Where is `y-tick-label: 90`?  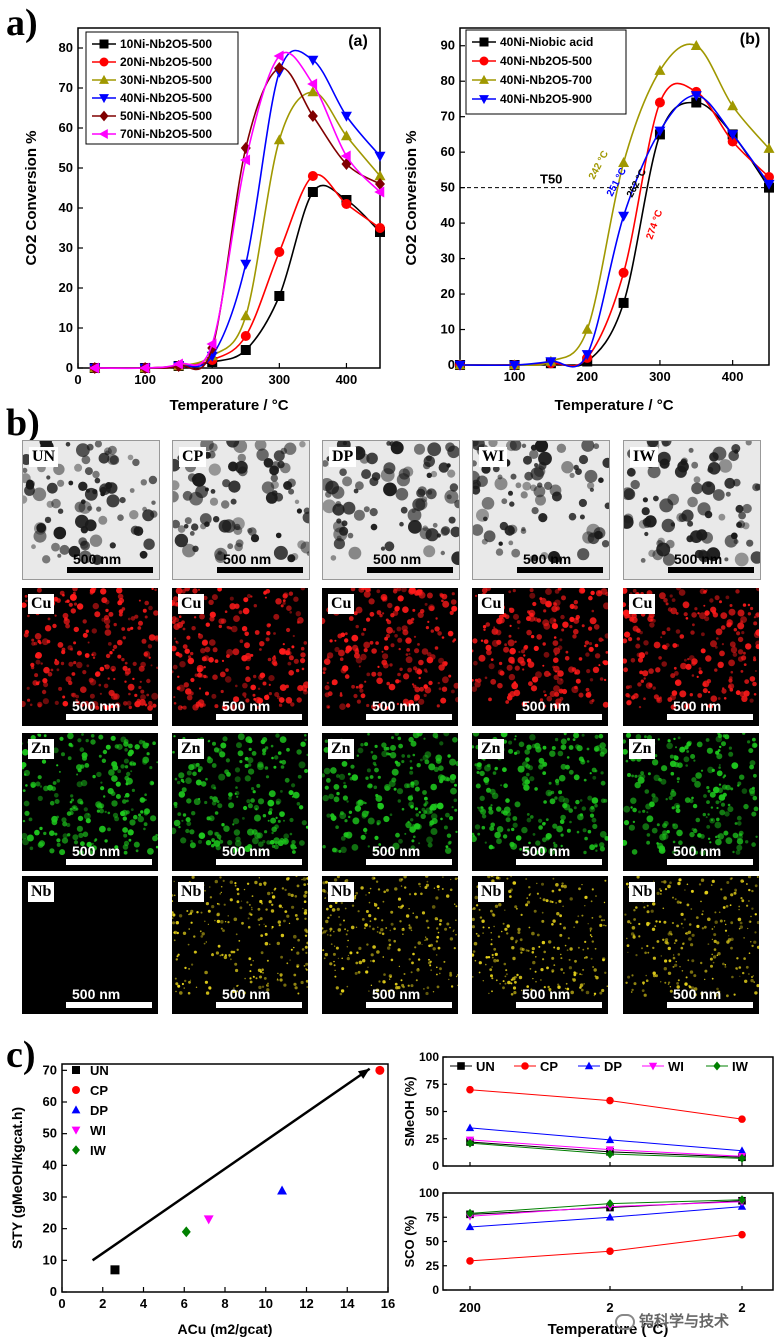 y-tick-label: 90 is located at coordinates (448, 45).